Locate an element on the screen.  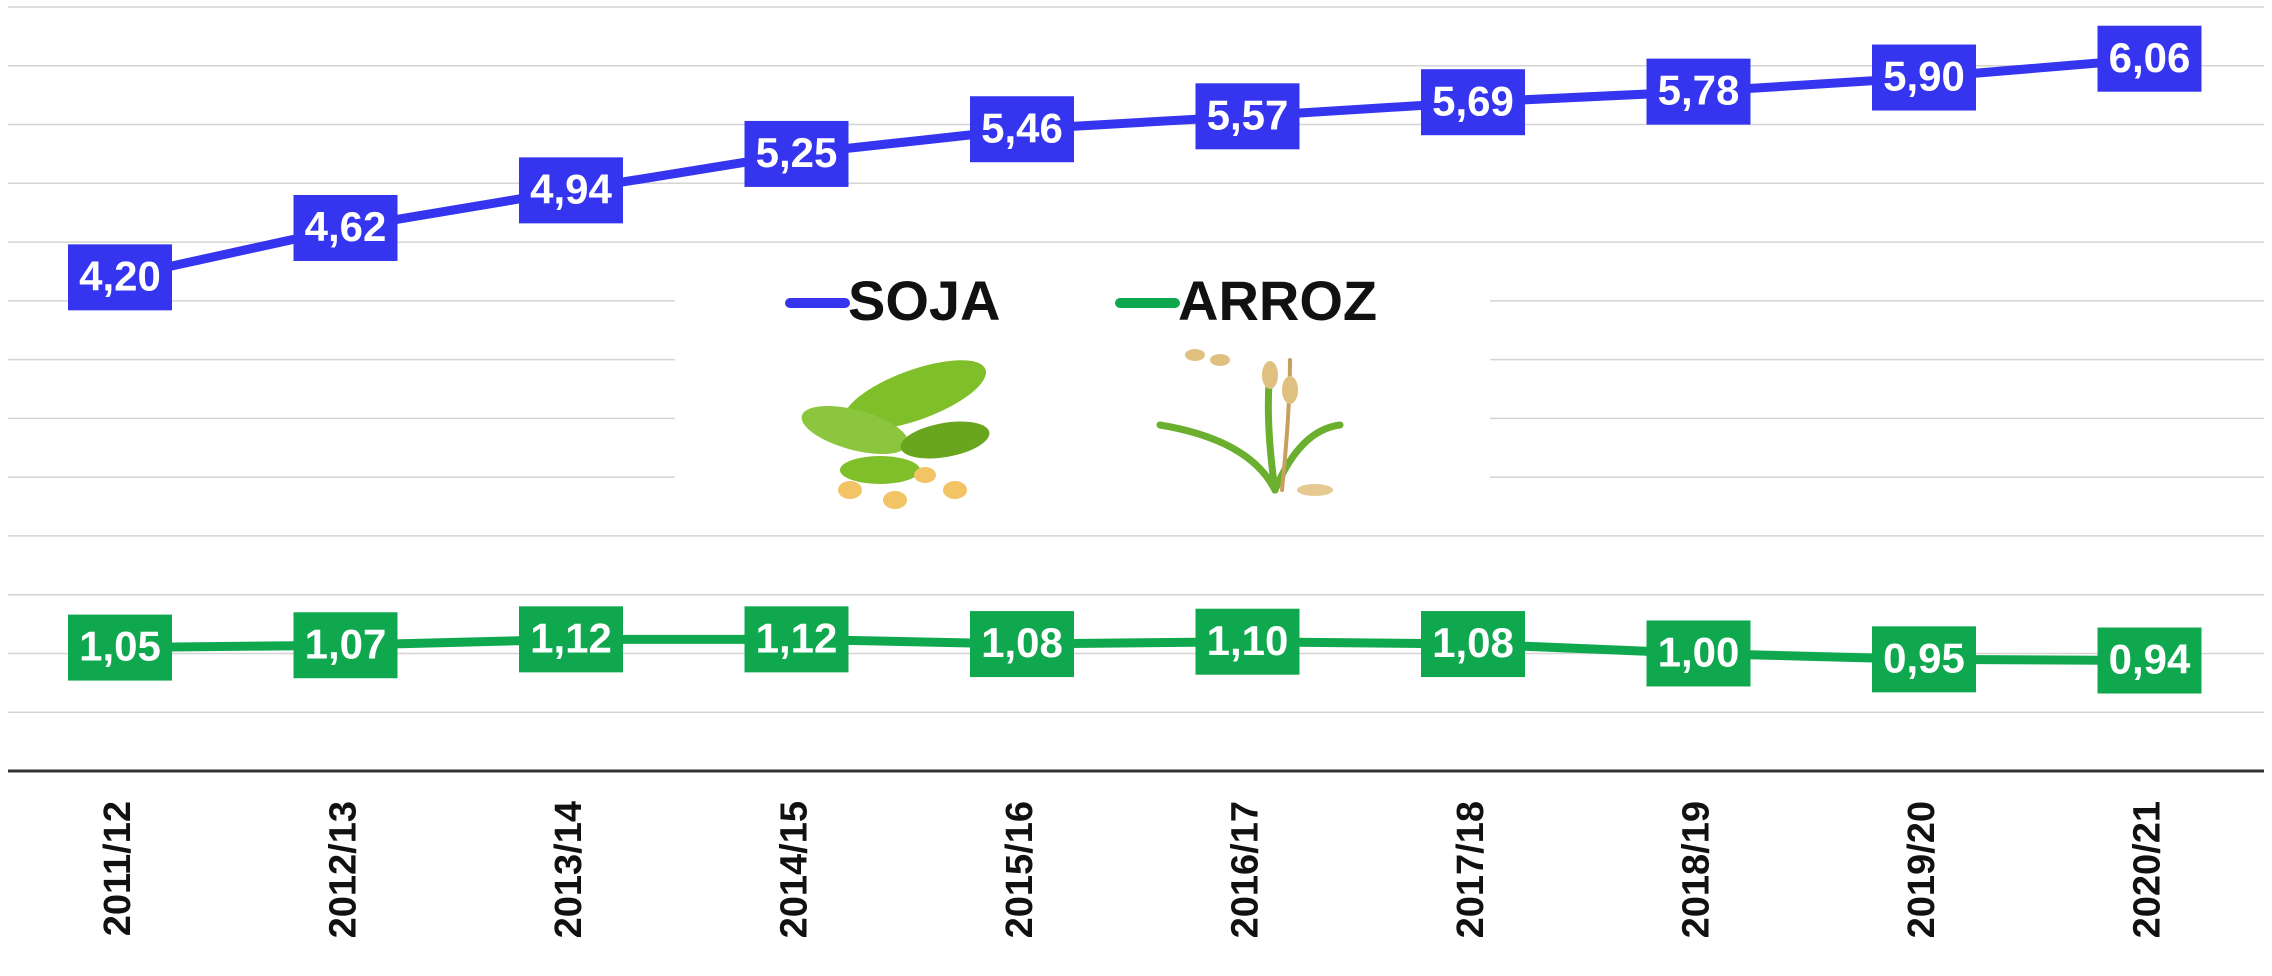
data-label: 1,07 is located at coordinates (346, 643).